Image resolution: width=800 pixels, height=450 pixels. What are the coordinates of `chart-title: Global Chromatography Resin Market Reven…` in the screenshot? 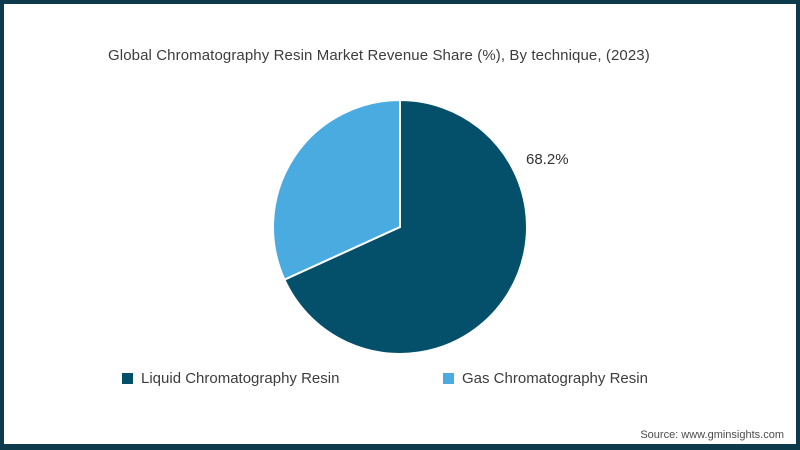 It's located at (379, 55).